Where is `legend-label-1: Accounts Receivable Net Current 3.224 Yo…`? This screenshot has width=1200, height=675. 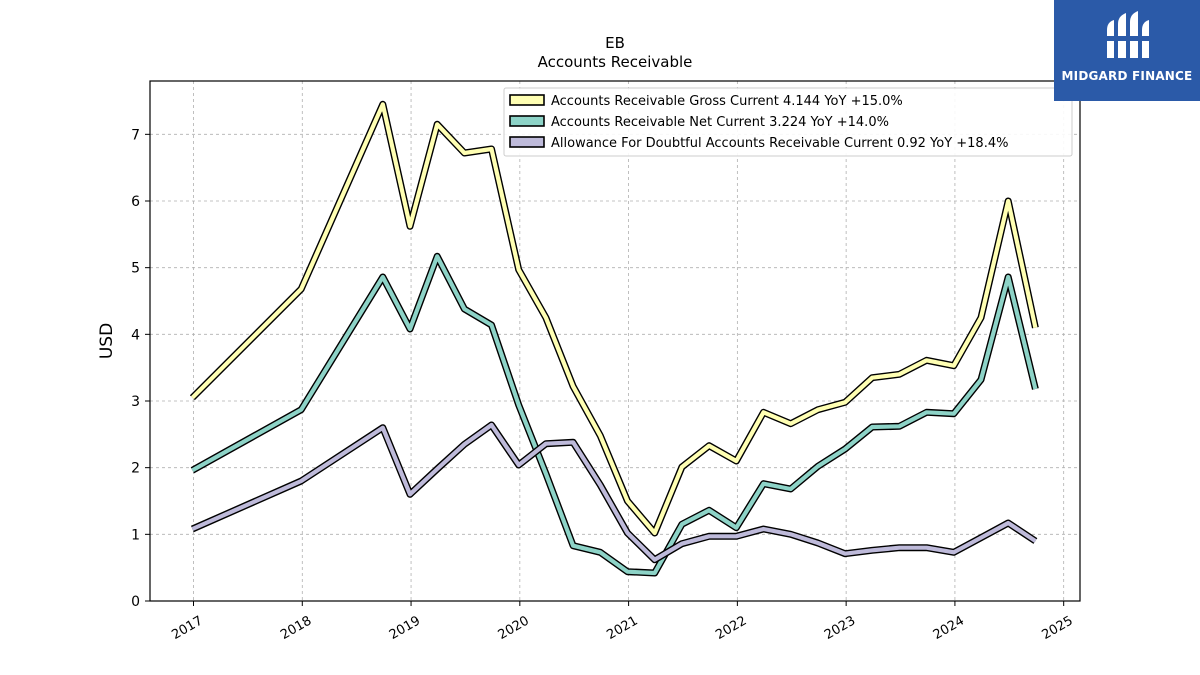
legend-label-1: Accounts Receivable Net Current 3.224 Yo… is located at coordinates (720, 122).